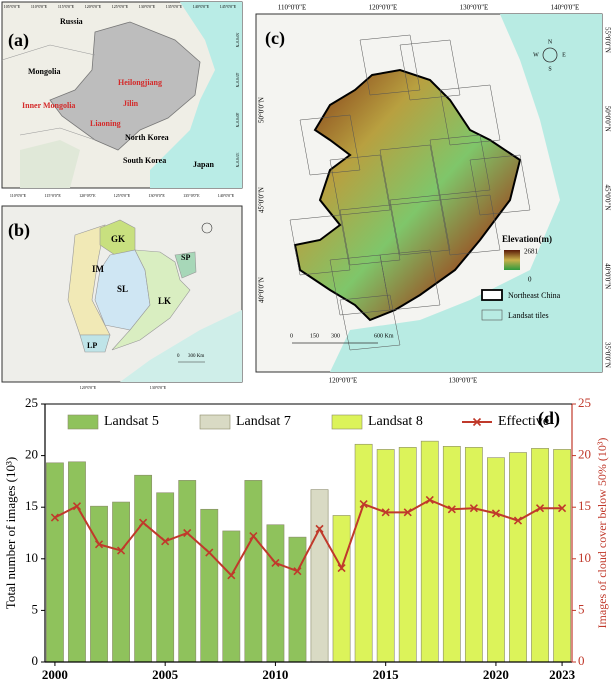 The height and width of the screenshot is (690, 613). Describe the element at coordinates (181, 346) in the screenshot. I see `sea` at that location.